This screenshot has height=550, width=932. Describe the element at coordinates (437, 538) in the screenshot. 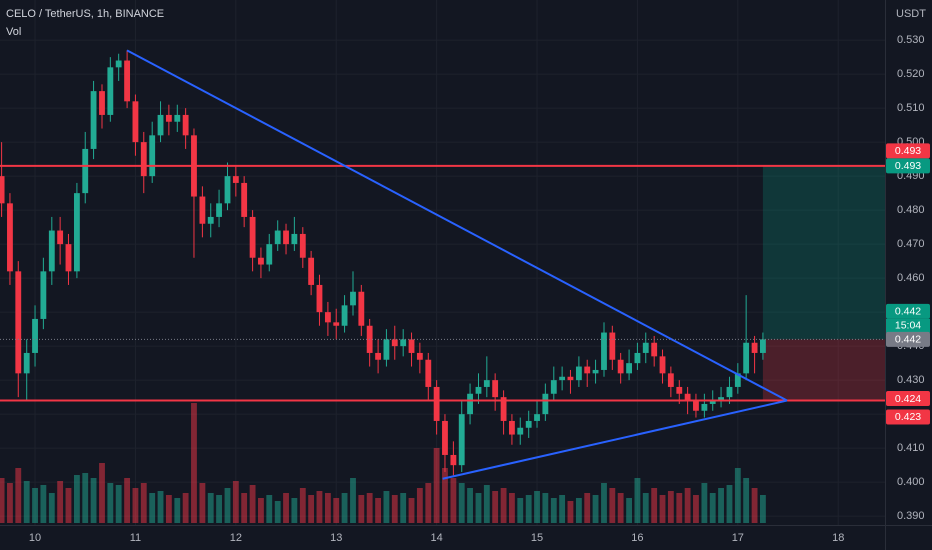

I see `x-tick-label: 14` at that location.